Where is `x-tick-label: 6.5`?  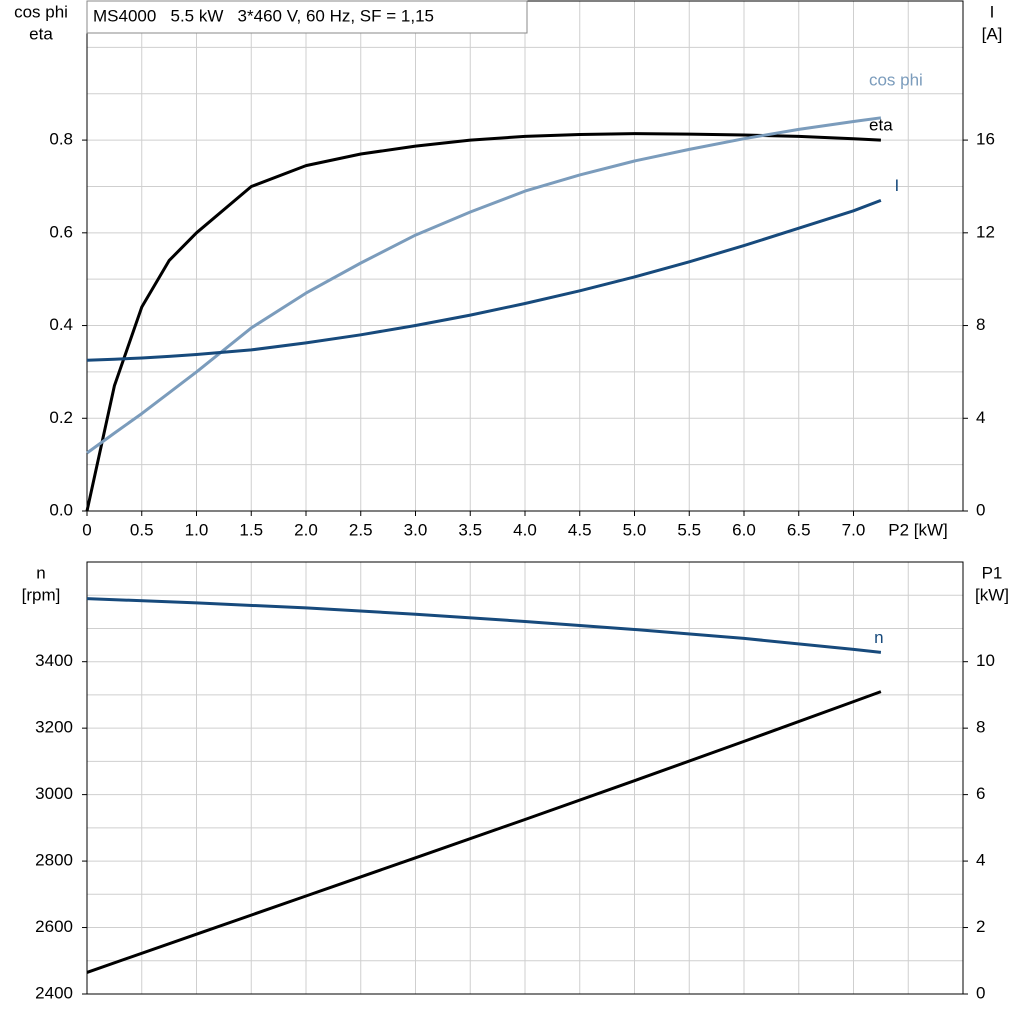 x-tick-label: 6.5 is located at coordinates (799, 529).